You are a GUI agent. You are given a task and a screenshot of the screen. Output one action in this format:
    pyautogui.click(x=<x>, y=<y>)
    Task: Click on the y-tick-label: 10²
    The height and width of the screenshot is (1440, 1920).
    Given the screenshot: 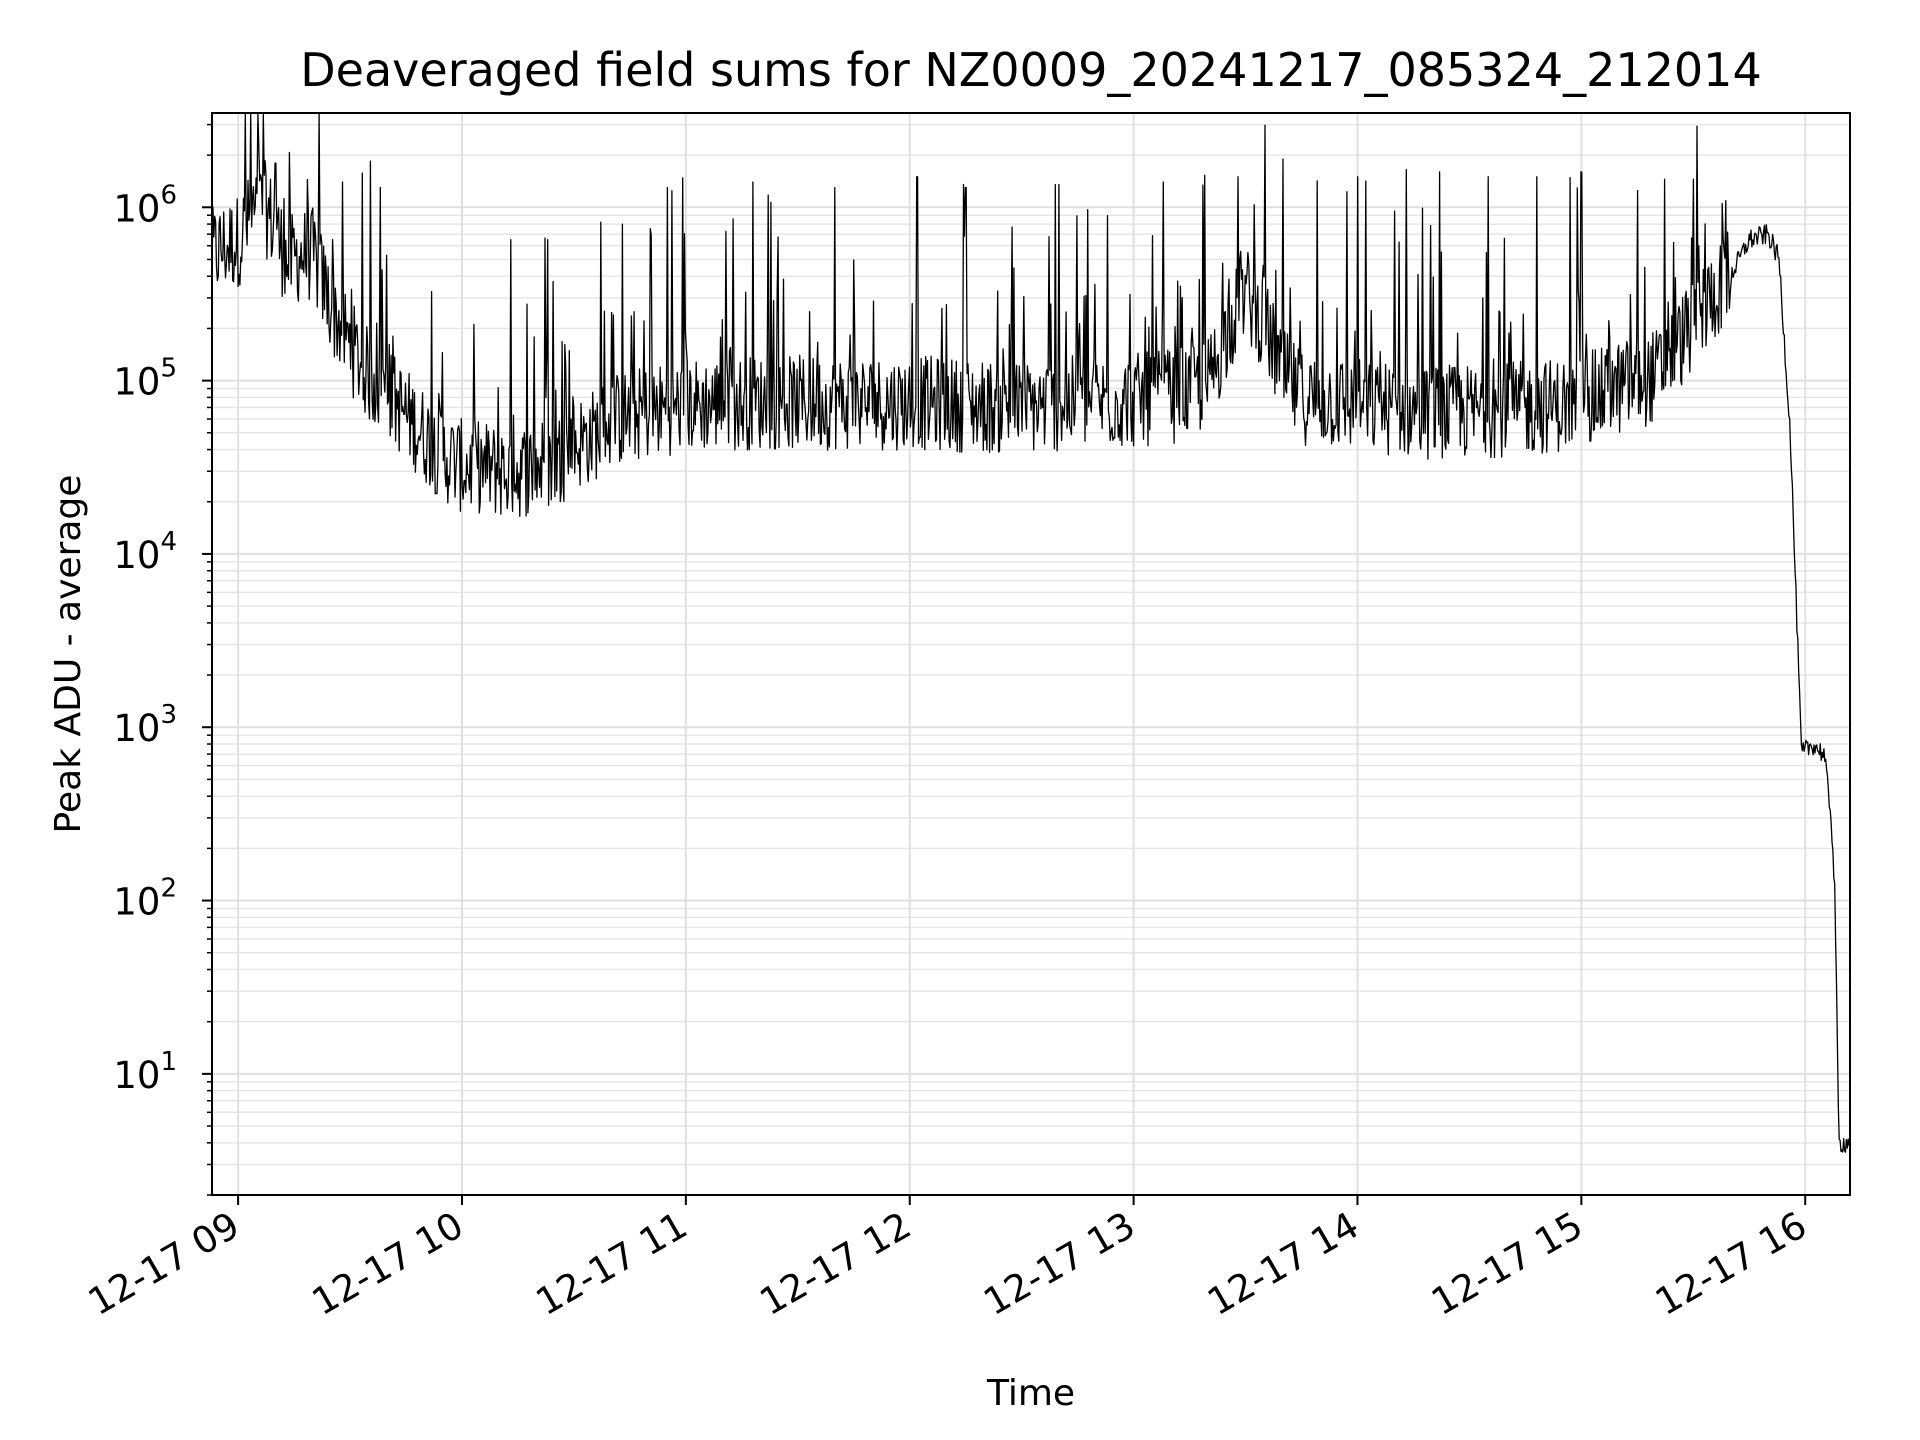 What is the action you would take?
    pyautogui.click(x=145, y=899)
    